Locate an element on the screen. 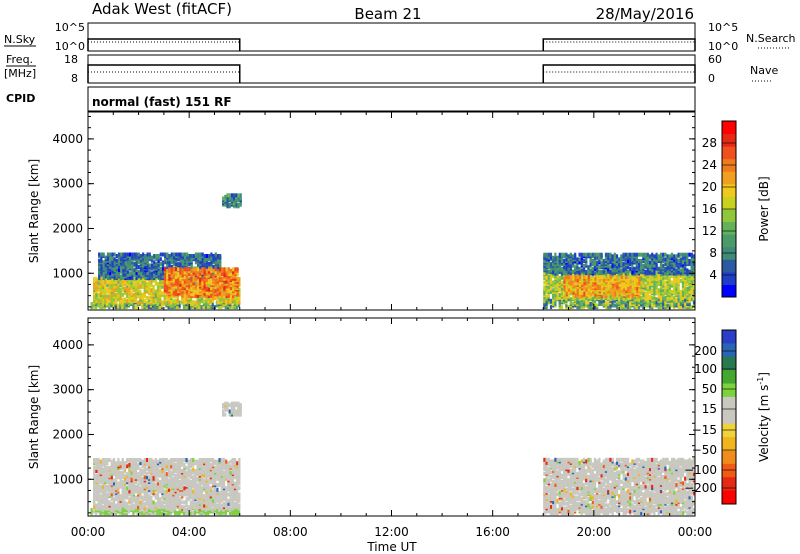 This screenshot has width=800, height=554. y-tick-label: 3000 is located at coordinates (67, 184).